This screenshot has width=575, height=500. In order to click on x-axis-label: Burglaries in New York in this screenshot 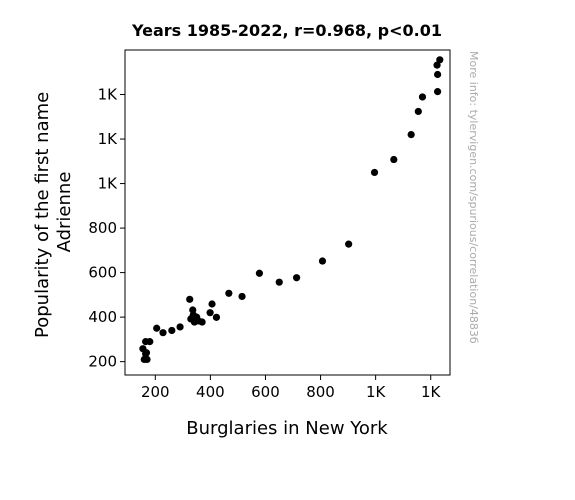, I will do `click(287, 428)`.